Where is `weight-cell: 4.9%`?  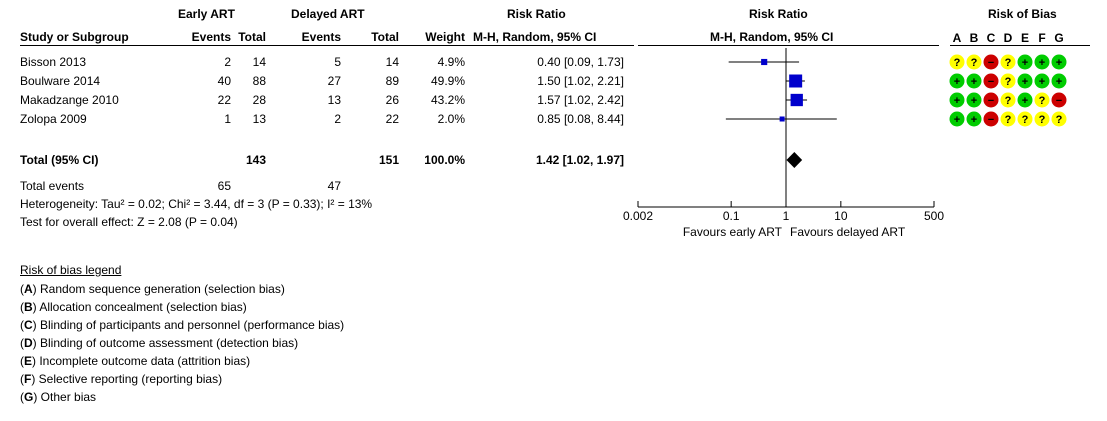 weight-cell: 4.9% is located at coordinates (451, 62).